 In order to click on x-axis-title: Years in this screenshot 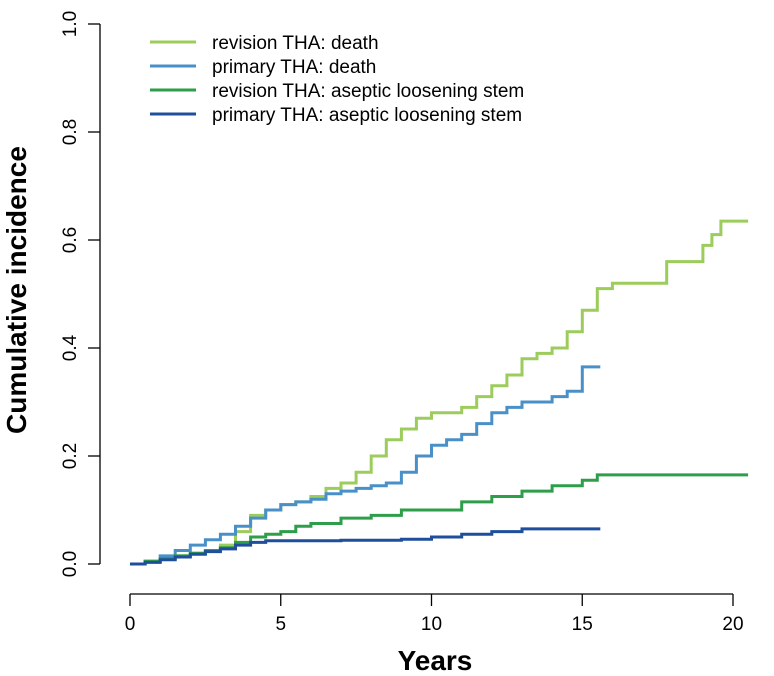, I will do `click(435, 660)`.